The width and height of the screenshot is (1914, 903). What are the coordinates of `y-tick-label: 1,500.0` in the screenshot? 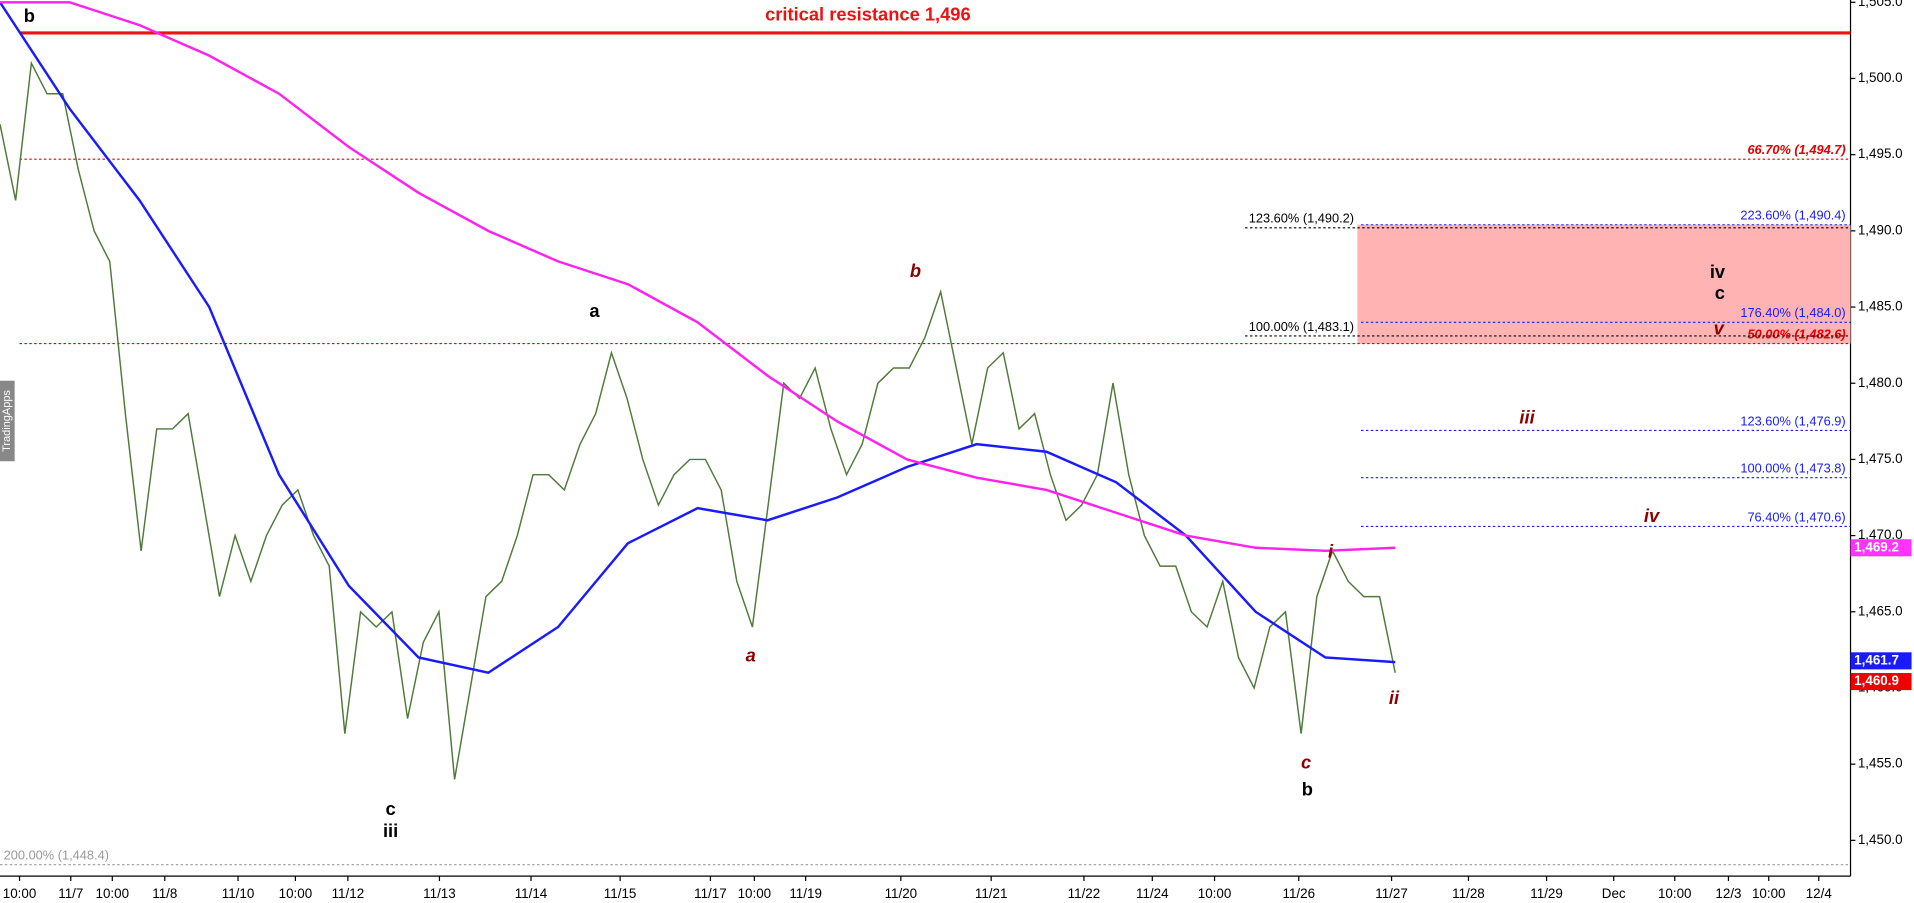 It's located at (1880, 77).